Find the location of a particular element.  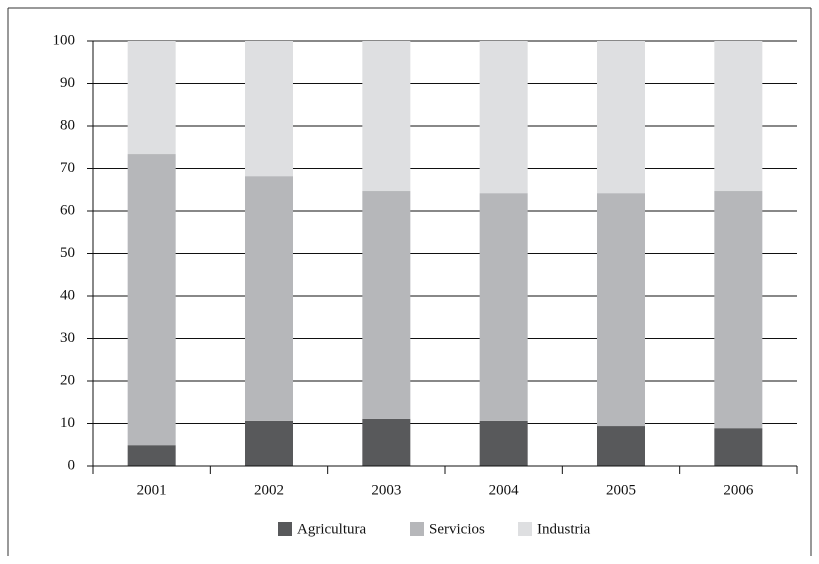

legend-label: Servicios is located at coordinates (457, 529).